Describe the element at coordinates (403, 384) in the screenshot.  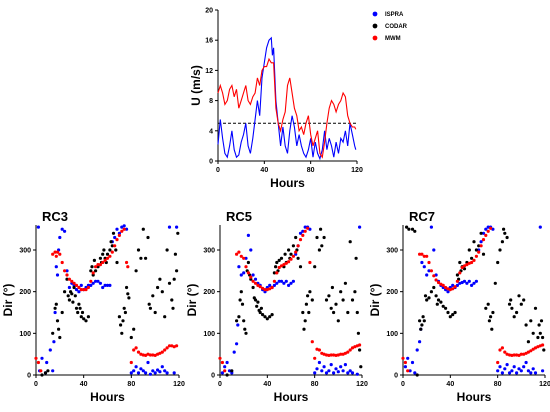
I see `x-tick-label: 0` at that location.